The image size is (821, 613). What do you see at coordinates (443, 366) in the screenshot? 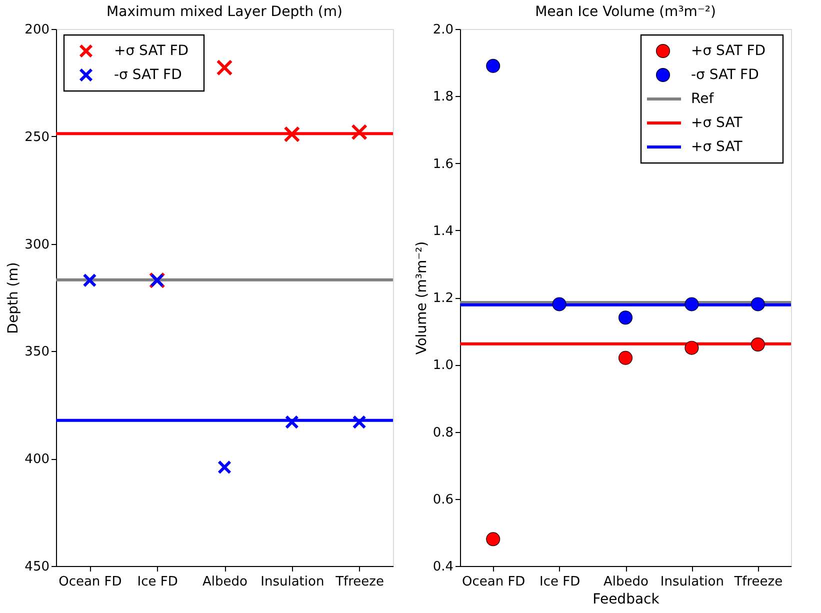
I see `y-tick-label: 1.0` at bounding box center [443, 366].